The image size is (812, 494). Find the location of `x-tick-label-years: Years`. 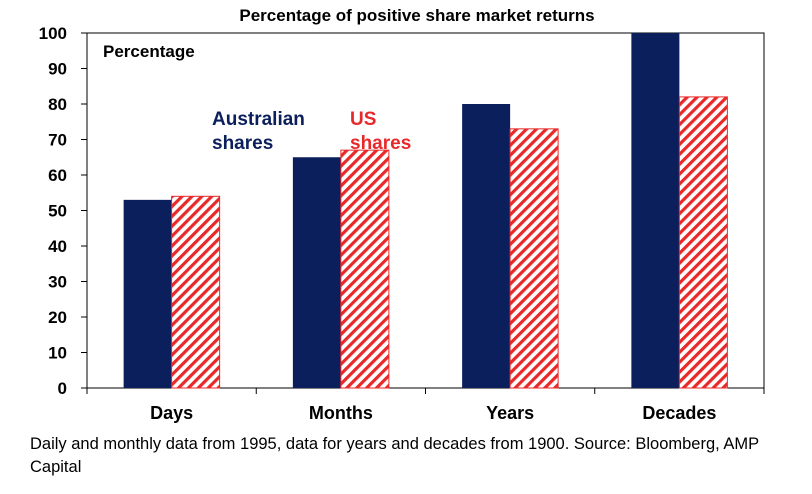

x-tick-label-years: Years is located at coordinates (510, 413).